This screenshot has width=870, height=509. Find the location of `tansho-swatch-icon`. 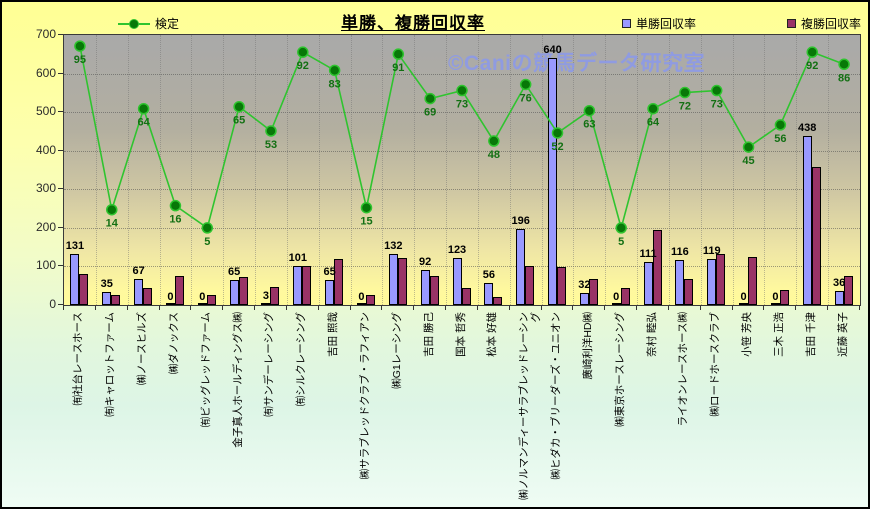

tansho-swatch-icon is located at coordinates (626, 23).